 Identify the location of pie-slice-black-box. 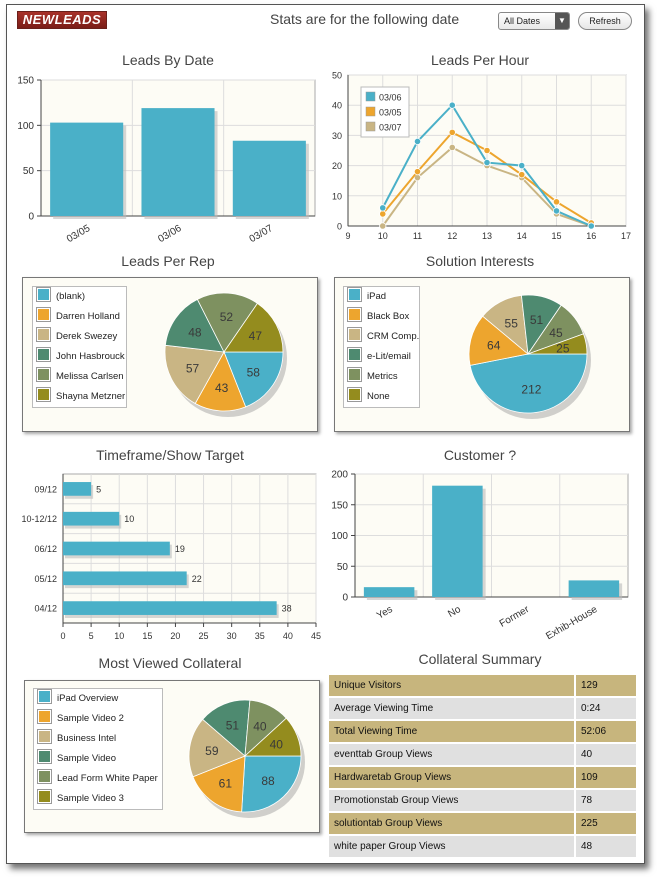
(498, 340).